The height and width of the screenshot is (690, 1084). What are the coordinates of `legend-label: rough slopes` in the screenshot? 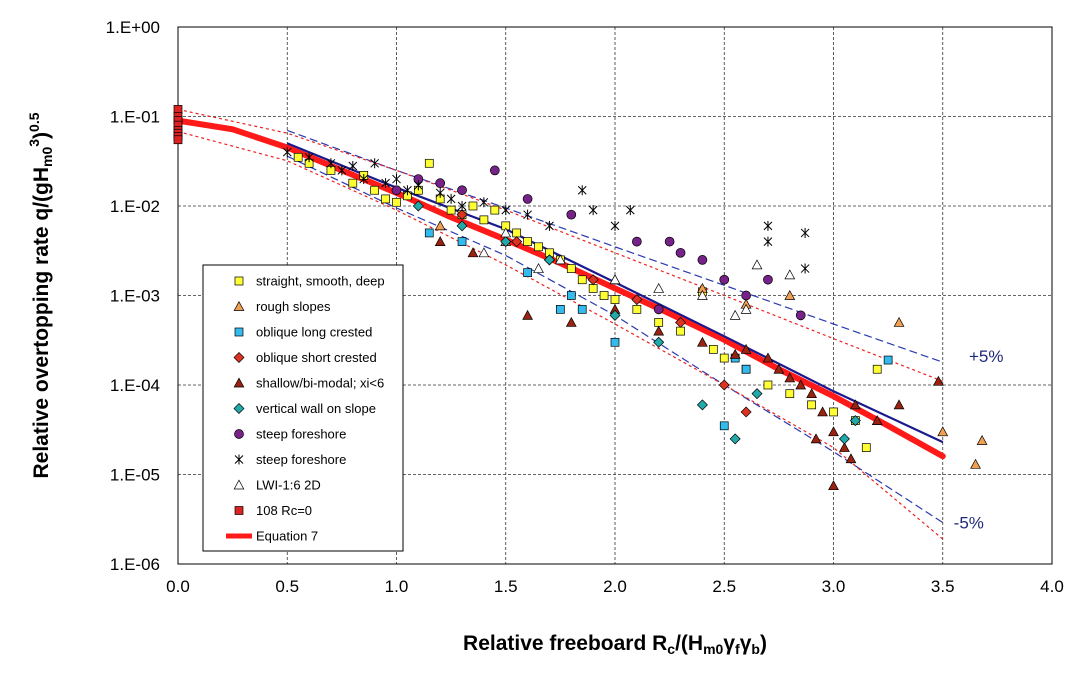 It's located at (293, 306).